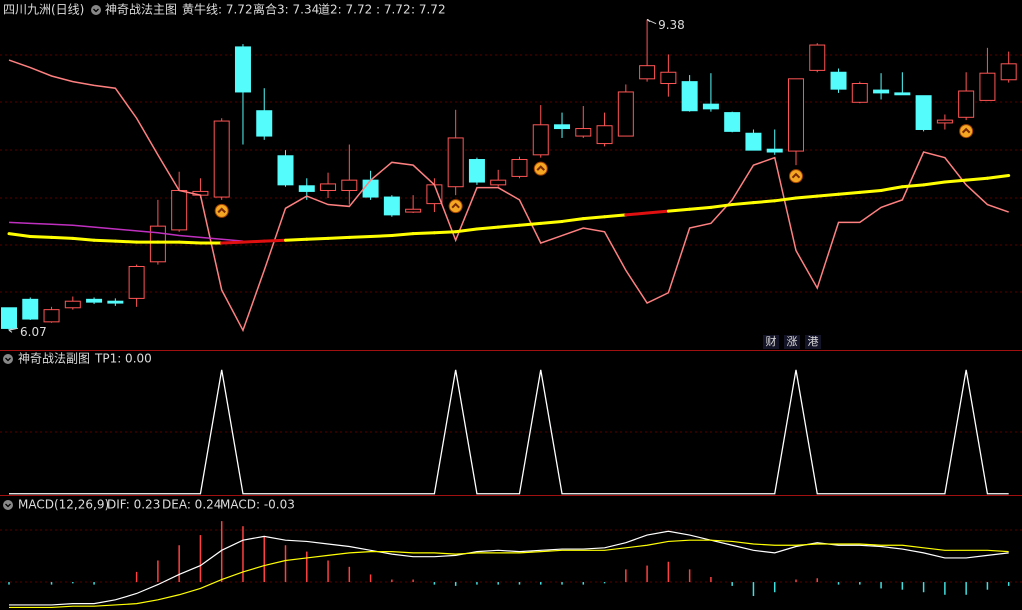  Describe the element at coordinates (345, 10) in the screenshot. I see `legend-item: 道2: 7.72` at that location.